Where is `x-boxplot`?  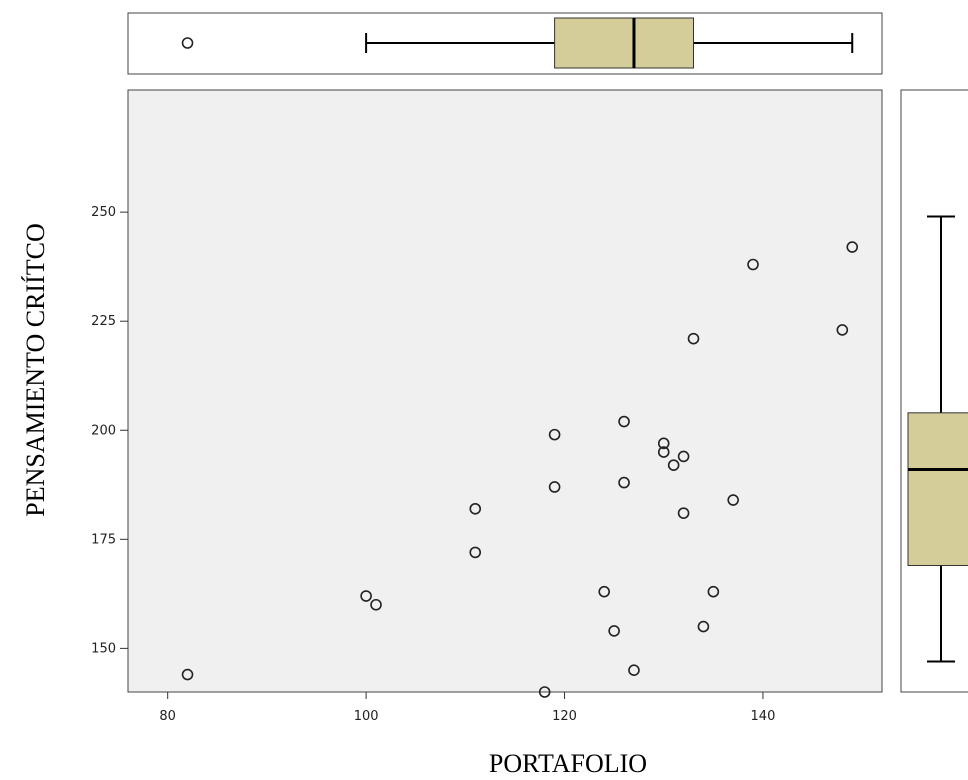 x-boxplot is located at coordinates (517, 43).